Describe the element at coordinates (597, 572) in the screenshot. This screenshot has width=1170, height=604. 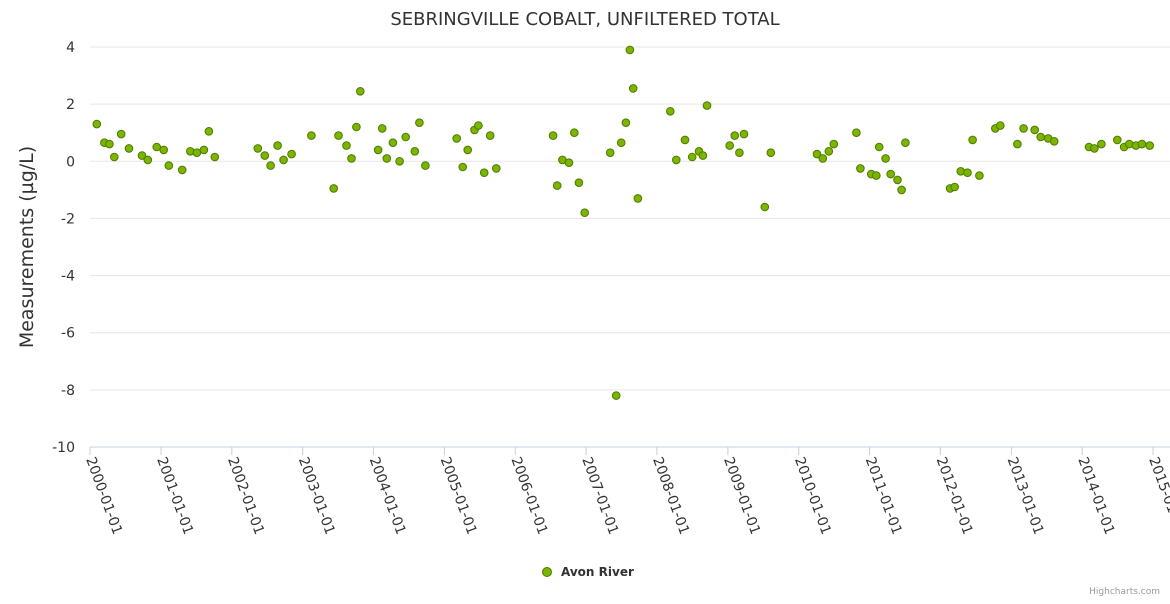
I see `legend-label: Avon River` at that location.